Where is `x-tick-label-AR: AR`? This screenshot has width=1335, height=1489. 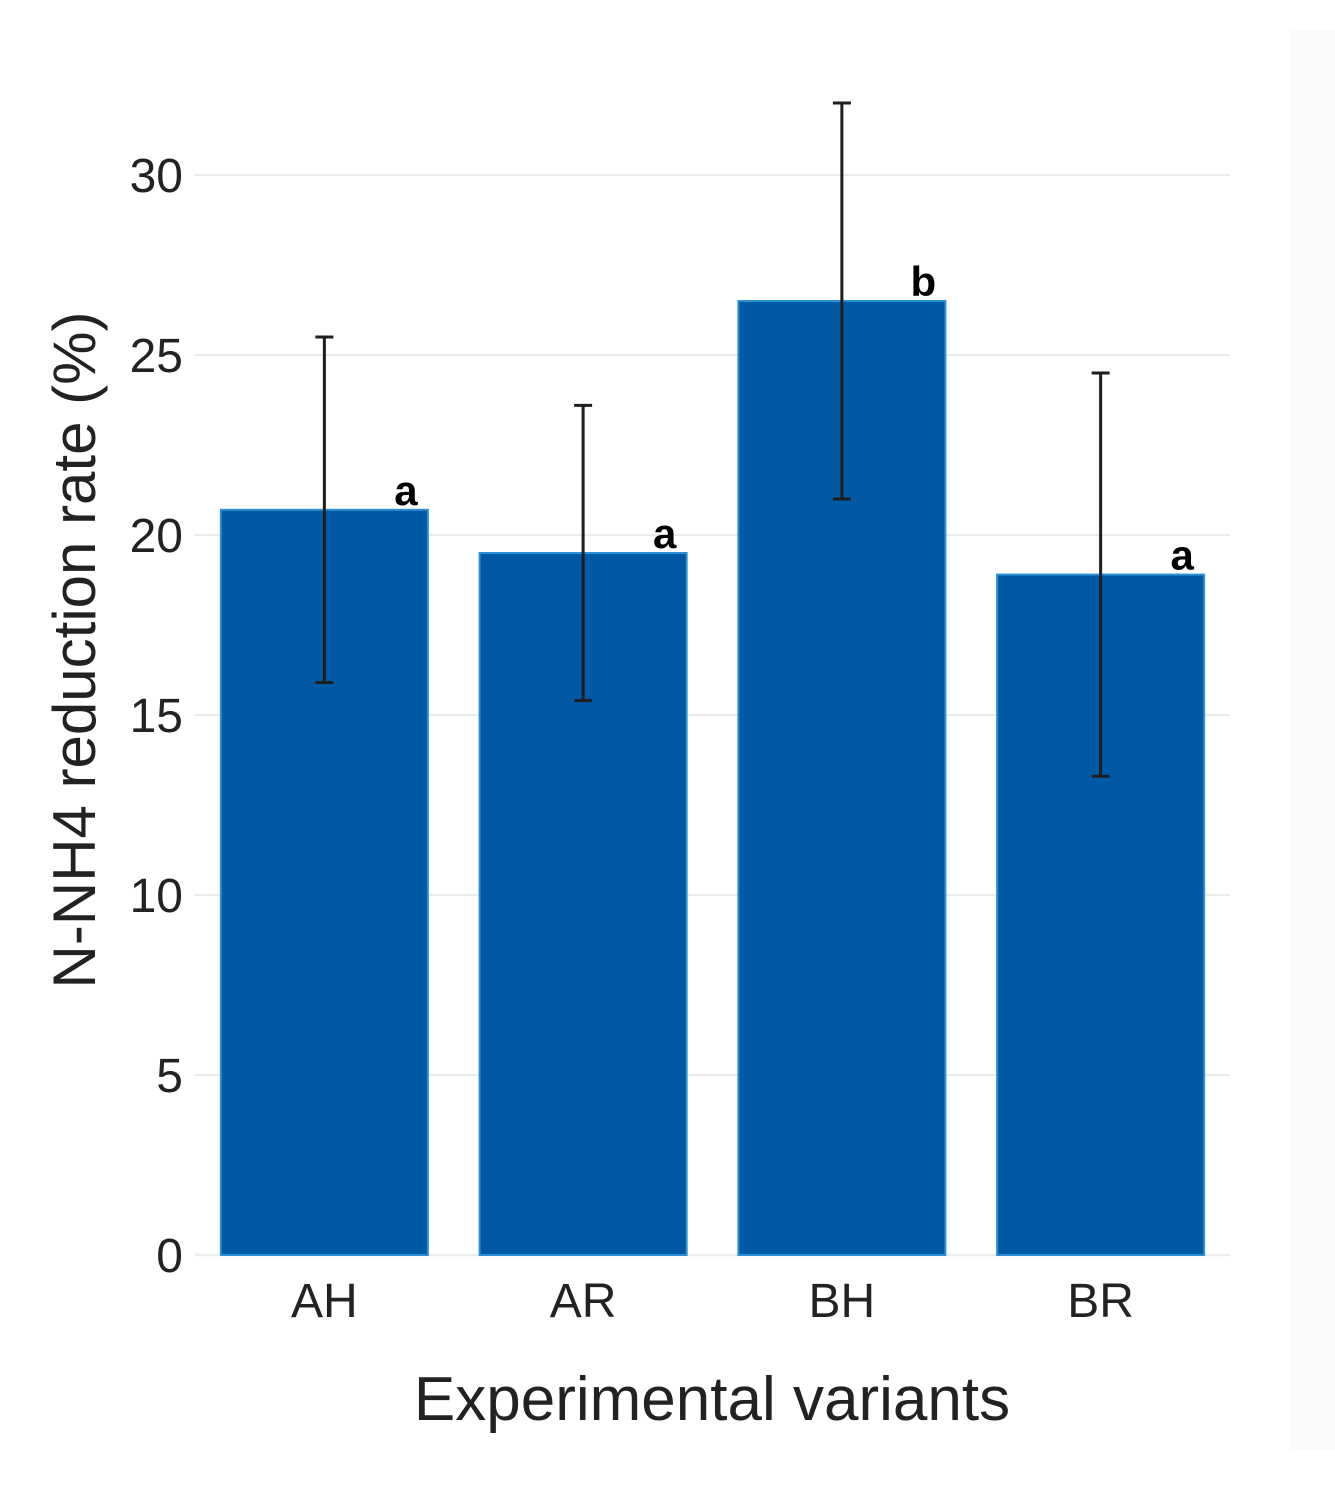
x-tick-label-AR: AR is located at coordinates (583, 1301).